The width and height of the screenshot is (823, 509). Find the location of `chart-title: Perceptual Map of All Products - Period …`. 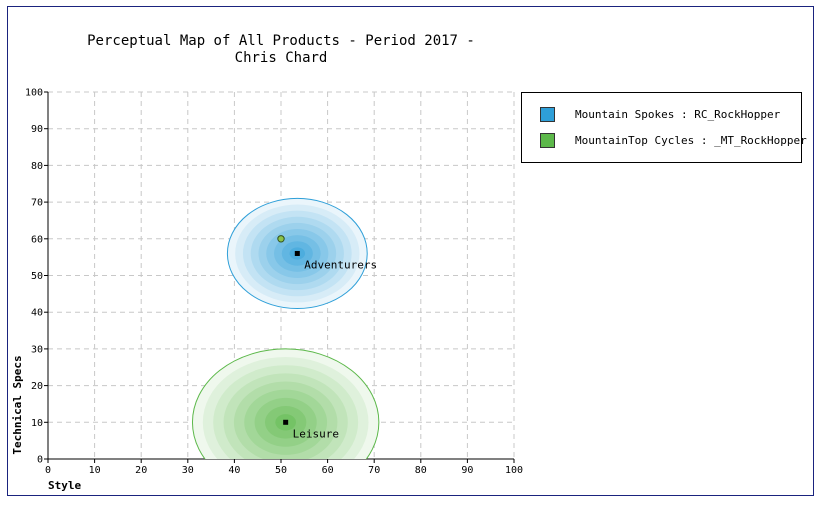

chart-title: Perceptual Map of All Products - Period … is located at coordinates (281, 49).